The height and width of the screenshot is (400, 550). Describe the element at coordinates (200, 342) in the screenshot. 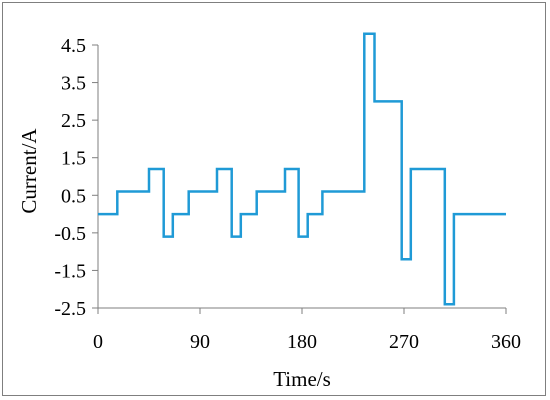

I see `x-tick-label: 90` at that location.